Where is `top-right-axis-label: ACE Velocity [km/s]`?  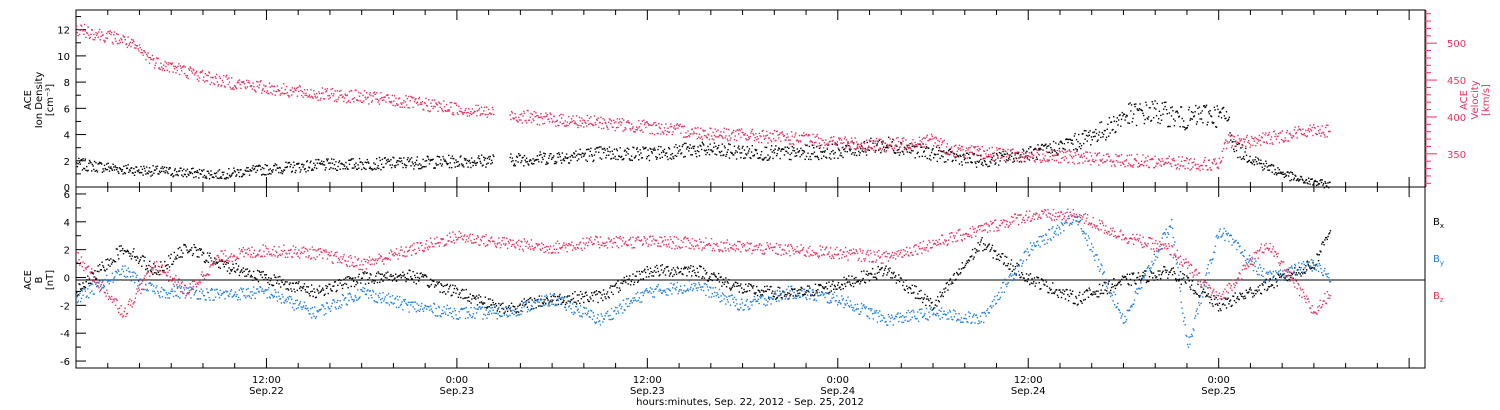 top-right-axis-label: ACE Velocity [km/s] is located at coordinates (1475, 99).